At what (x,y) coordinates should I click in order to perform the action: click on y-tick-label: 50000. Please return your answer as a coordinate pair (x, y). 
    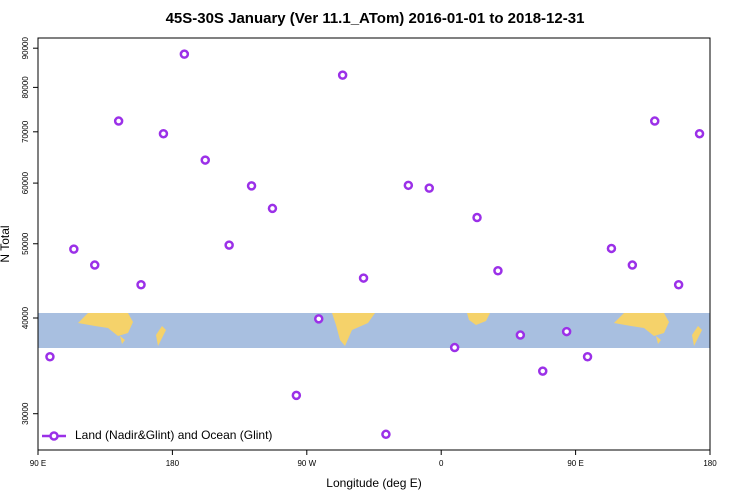
    Looking at the image, I should click on (25, 243).